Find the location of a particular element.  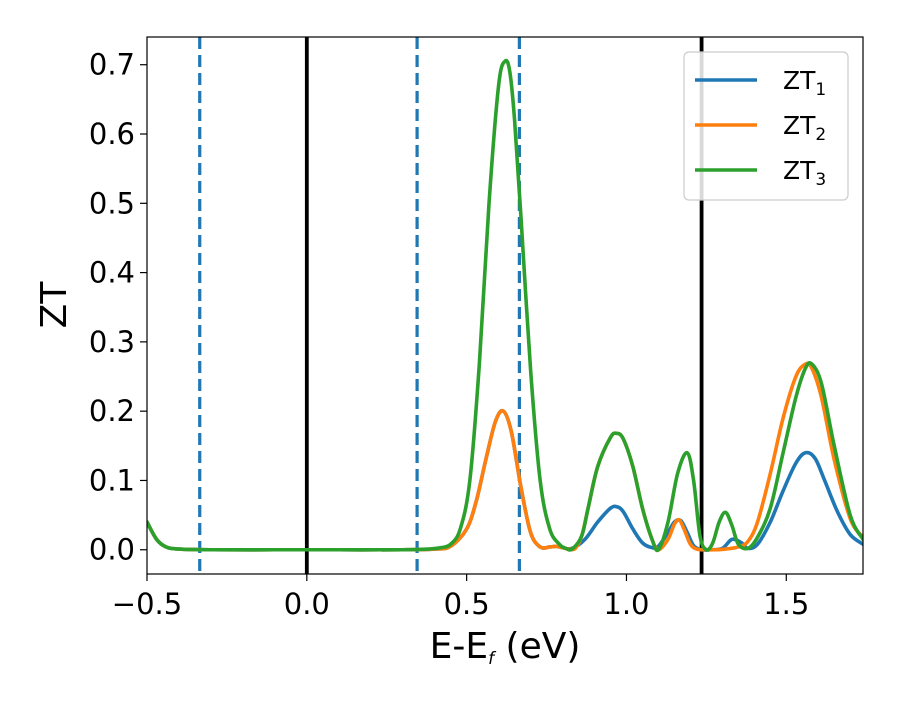

x-axis-ticks: −0.5 0.0 0.5 1.0 1.5 is located at coordinates (460, 597).